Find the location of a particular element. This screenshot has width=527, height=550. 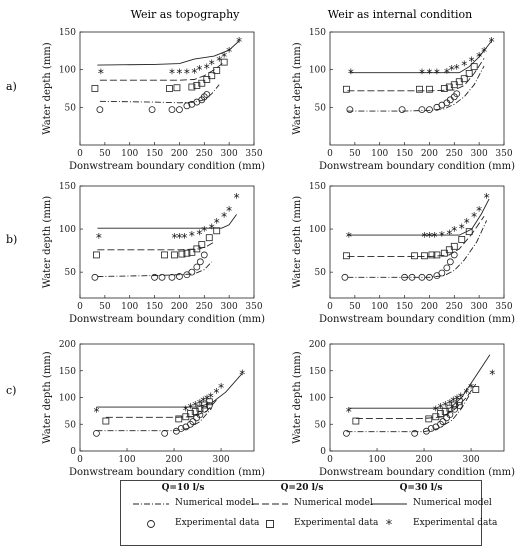

legend-model-label-q10: Numerical model is located at coordinates (214, 503).